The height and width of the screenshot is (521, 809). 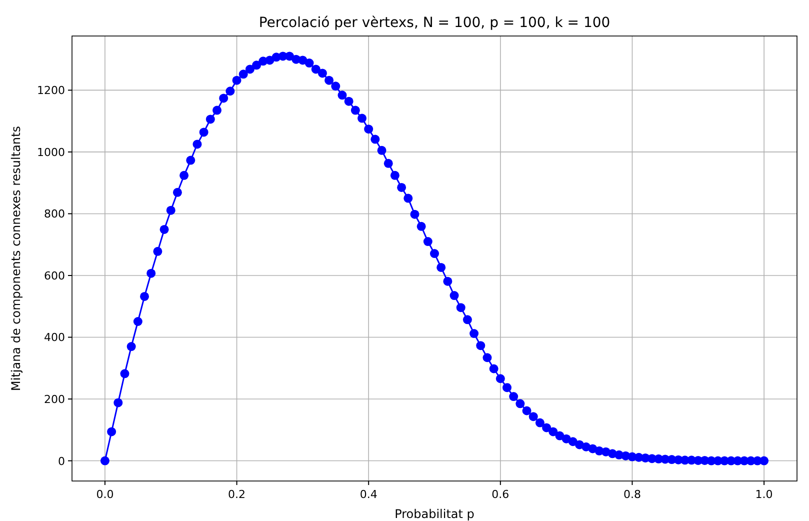 I want to click on x-tick-label: 1.0, so click(x=764, y=494).